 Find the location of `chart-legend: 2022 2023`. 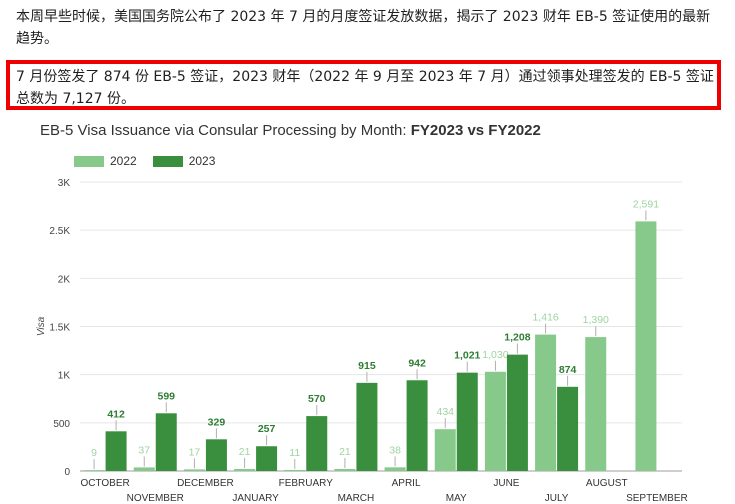

chart-legend: 2022 2023 is located at coordinates (152, 161).